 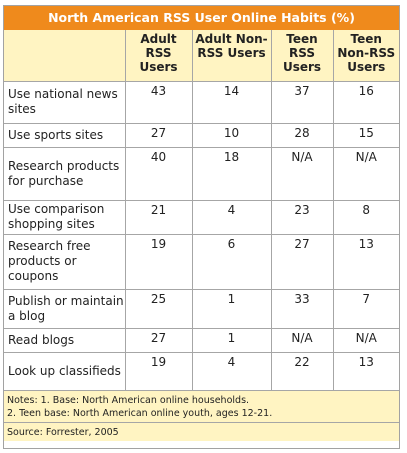 I want to click on table-cell: 7, so click(x=365, y=308).